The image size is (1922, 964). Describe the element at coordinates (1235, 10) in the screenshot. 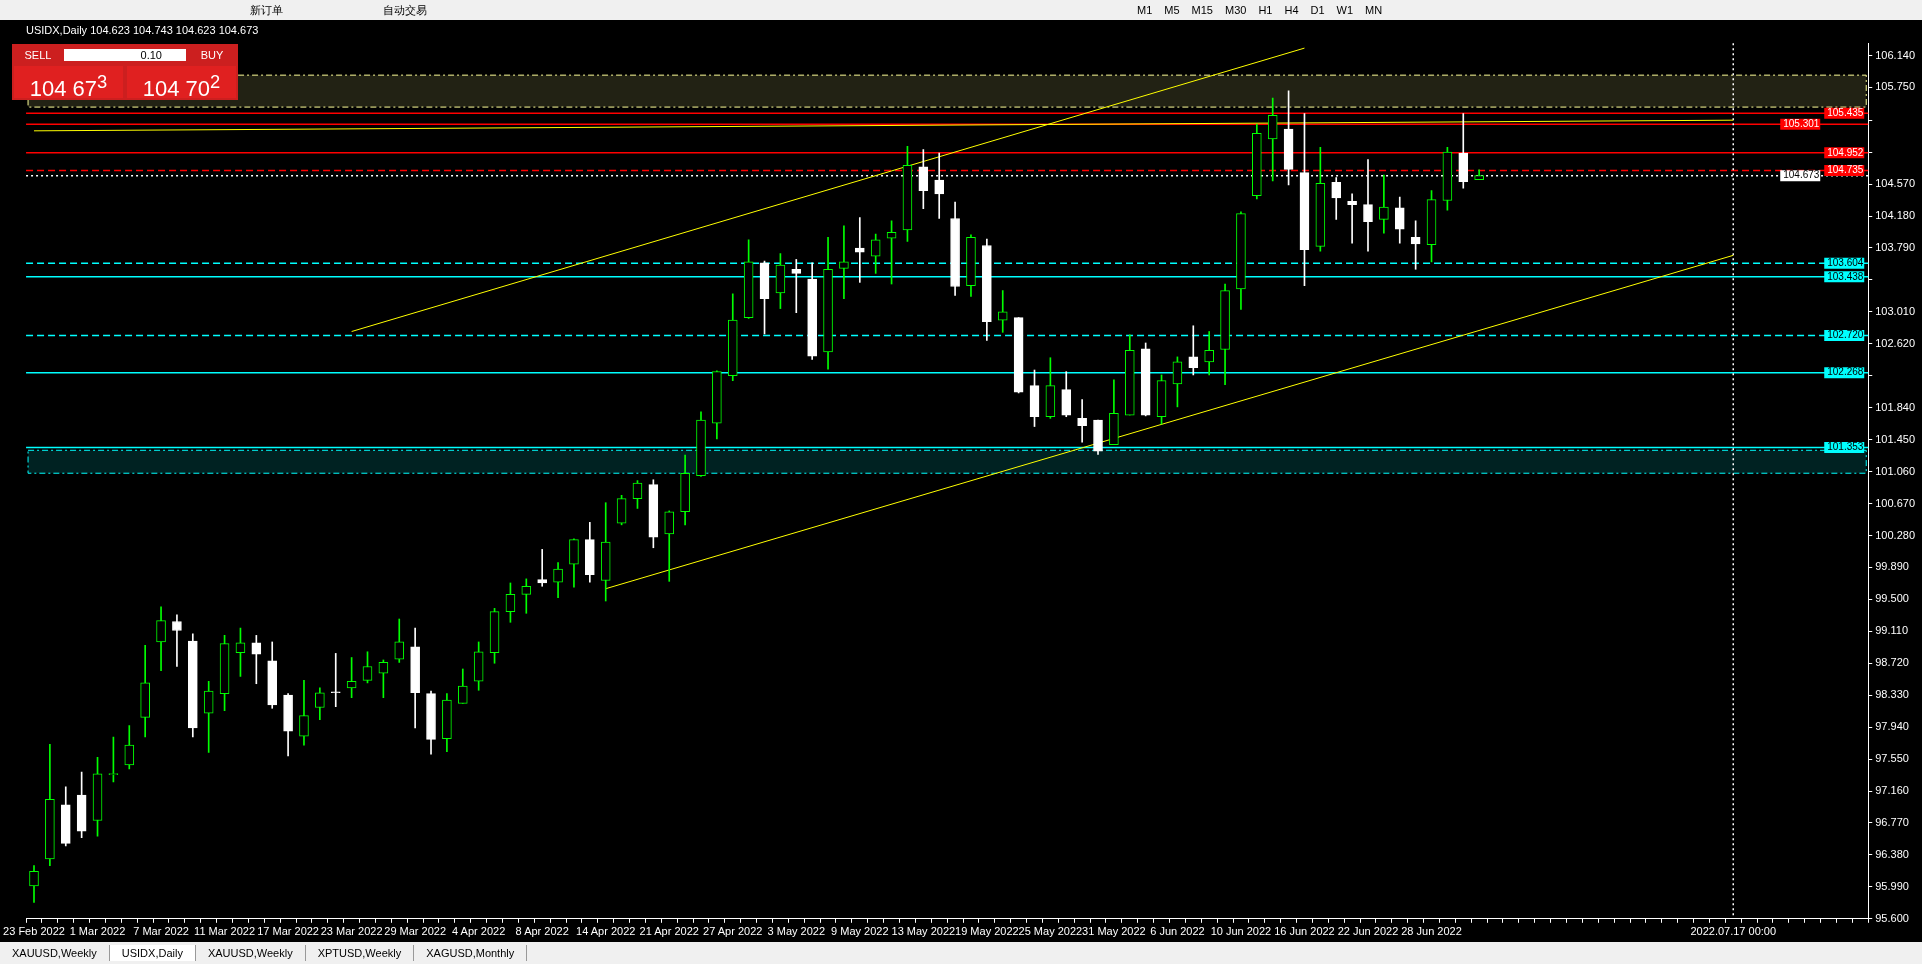

I see `text: M30` at that location.